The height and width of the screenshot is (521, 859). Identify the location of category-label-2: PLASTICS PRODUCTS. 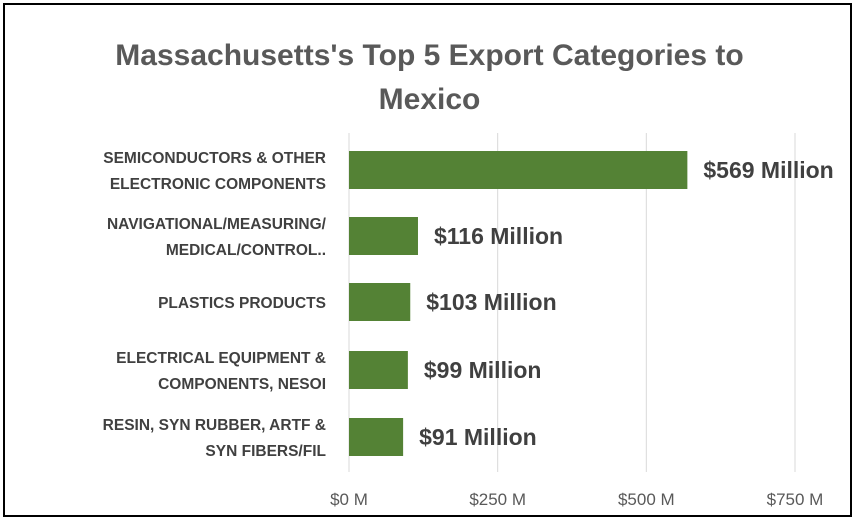
(242, 303).